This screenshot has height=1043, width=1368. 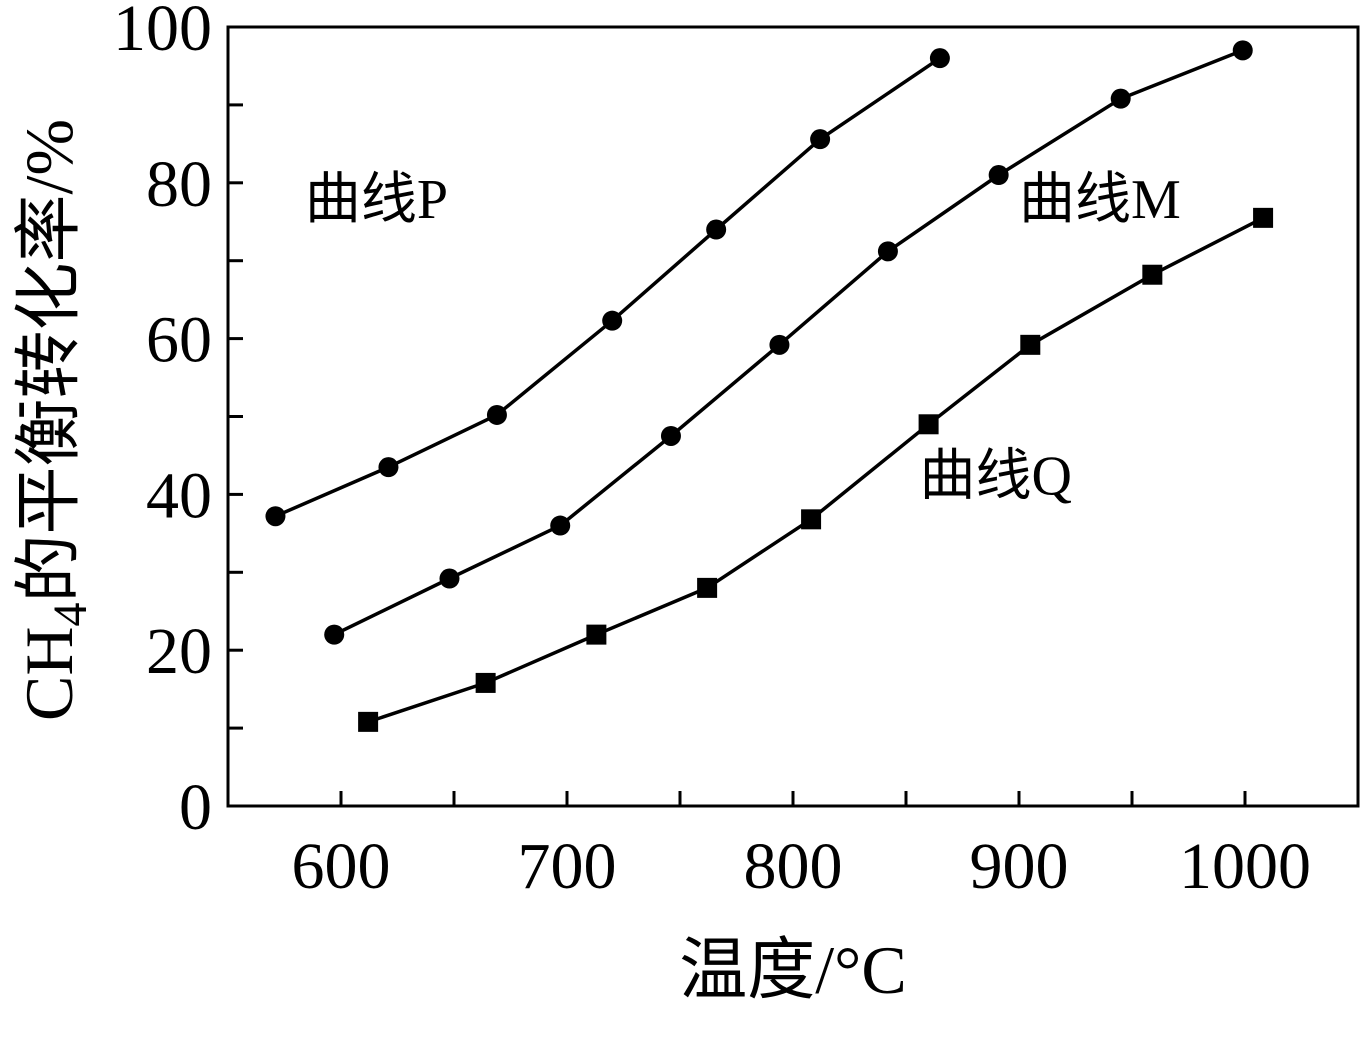 What do you see at coordinates (195, 807) in the screenshot?
I see `y-tick-label: 0` at bounding box center [195, 807].